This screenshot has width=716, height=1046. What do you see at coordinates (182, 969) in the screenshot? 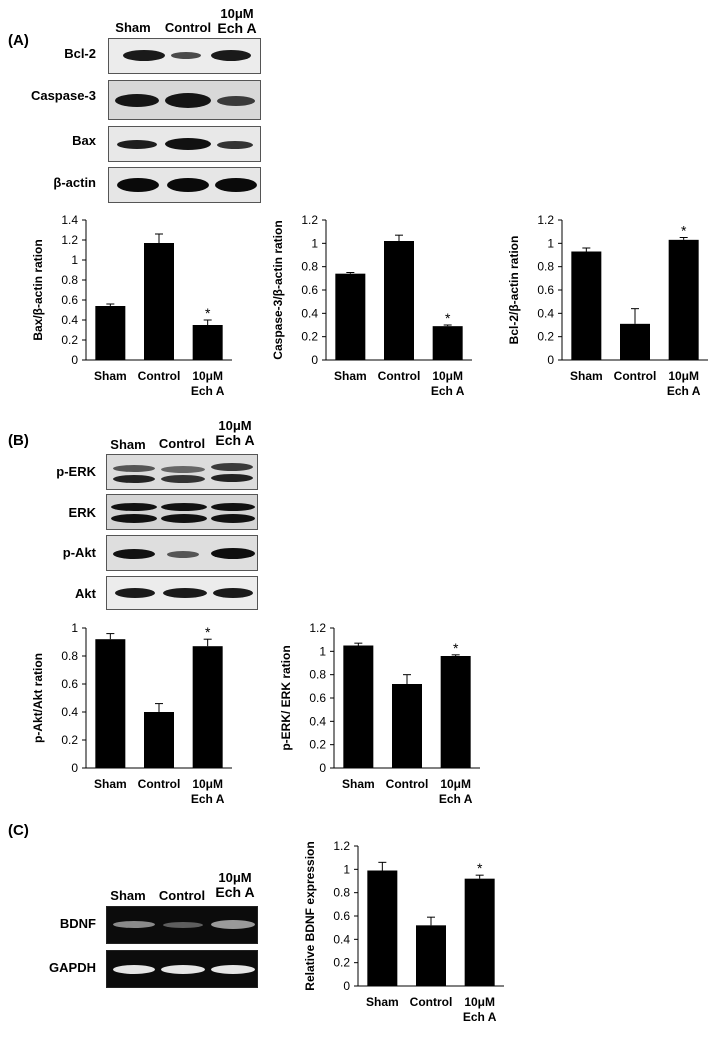
I see `gel-strip-gapdh` at bounding box center [182, 969].